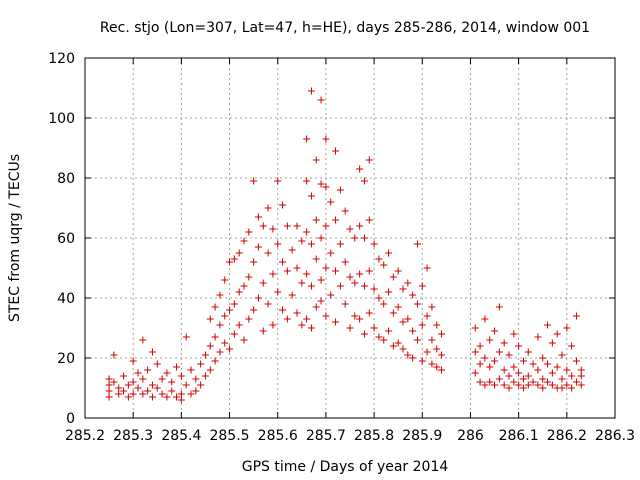 Image resolution: width=640 pixels, height=480 pixels. I want to click on x-axis-label: GPS time / Days of year 2014, so click(345, 467).